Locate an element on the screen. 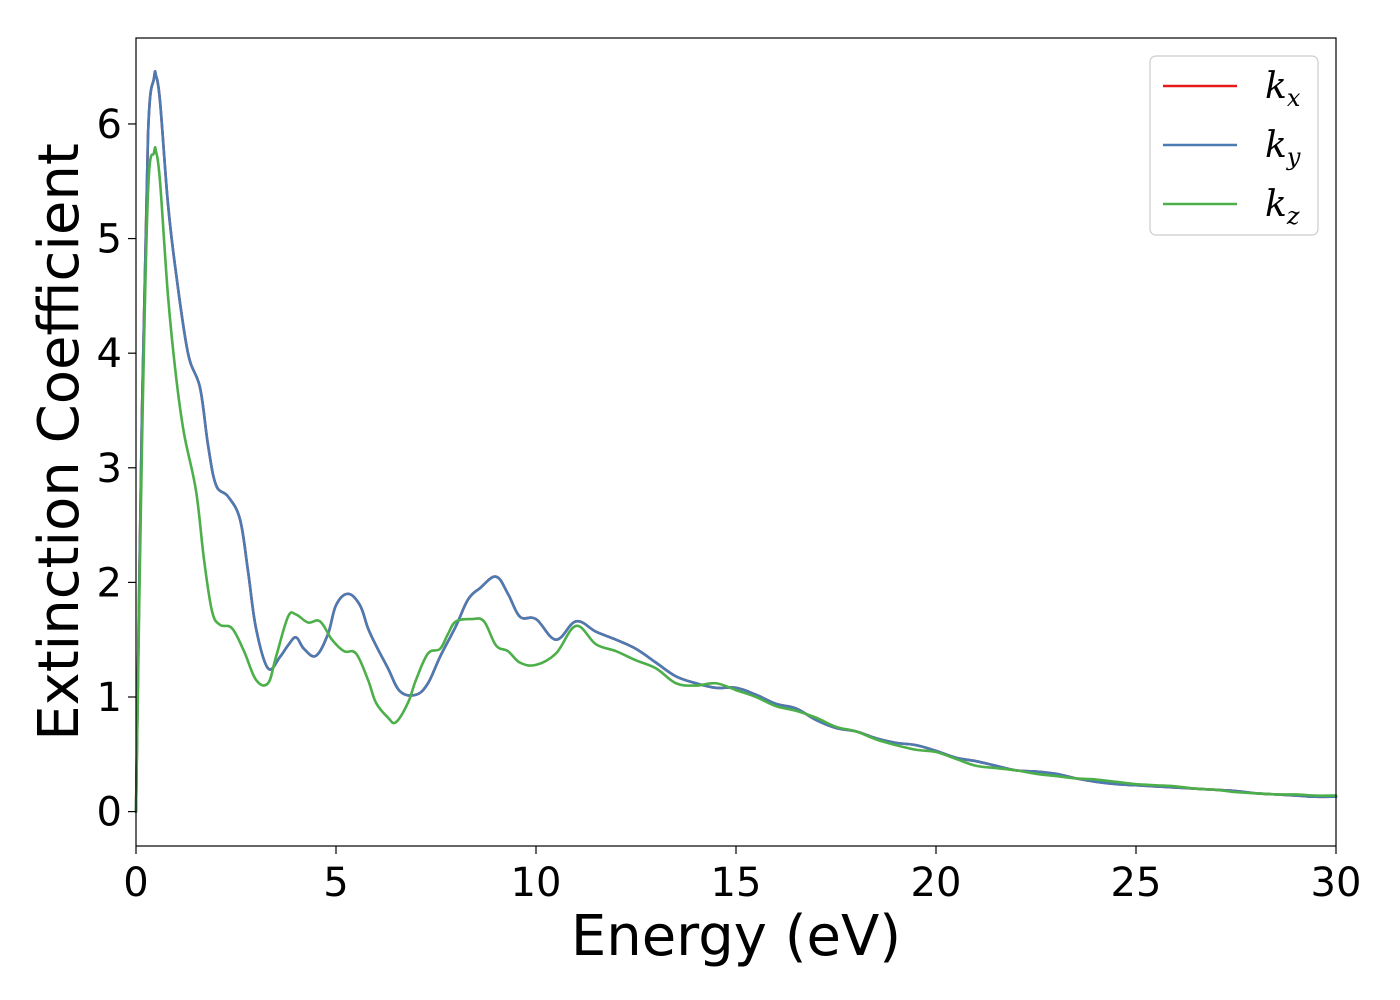 Image resolution: width=1400 pixels, height=1000 pixels. x-axis-label: Energy (eV) is located at coordinates (736, 936).